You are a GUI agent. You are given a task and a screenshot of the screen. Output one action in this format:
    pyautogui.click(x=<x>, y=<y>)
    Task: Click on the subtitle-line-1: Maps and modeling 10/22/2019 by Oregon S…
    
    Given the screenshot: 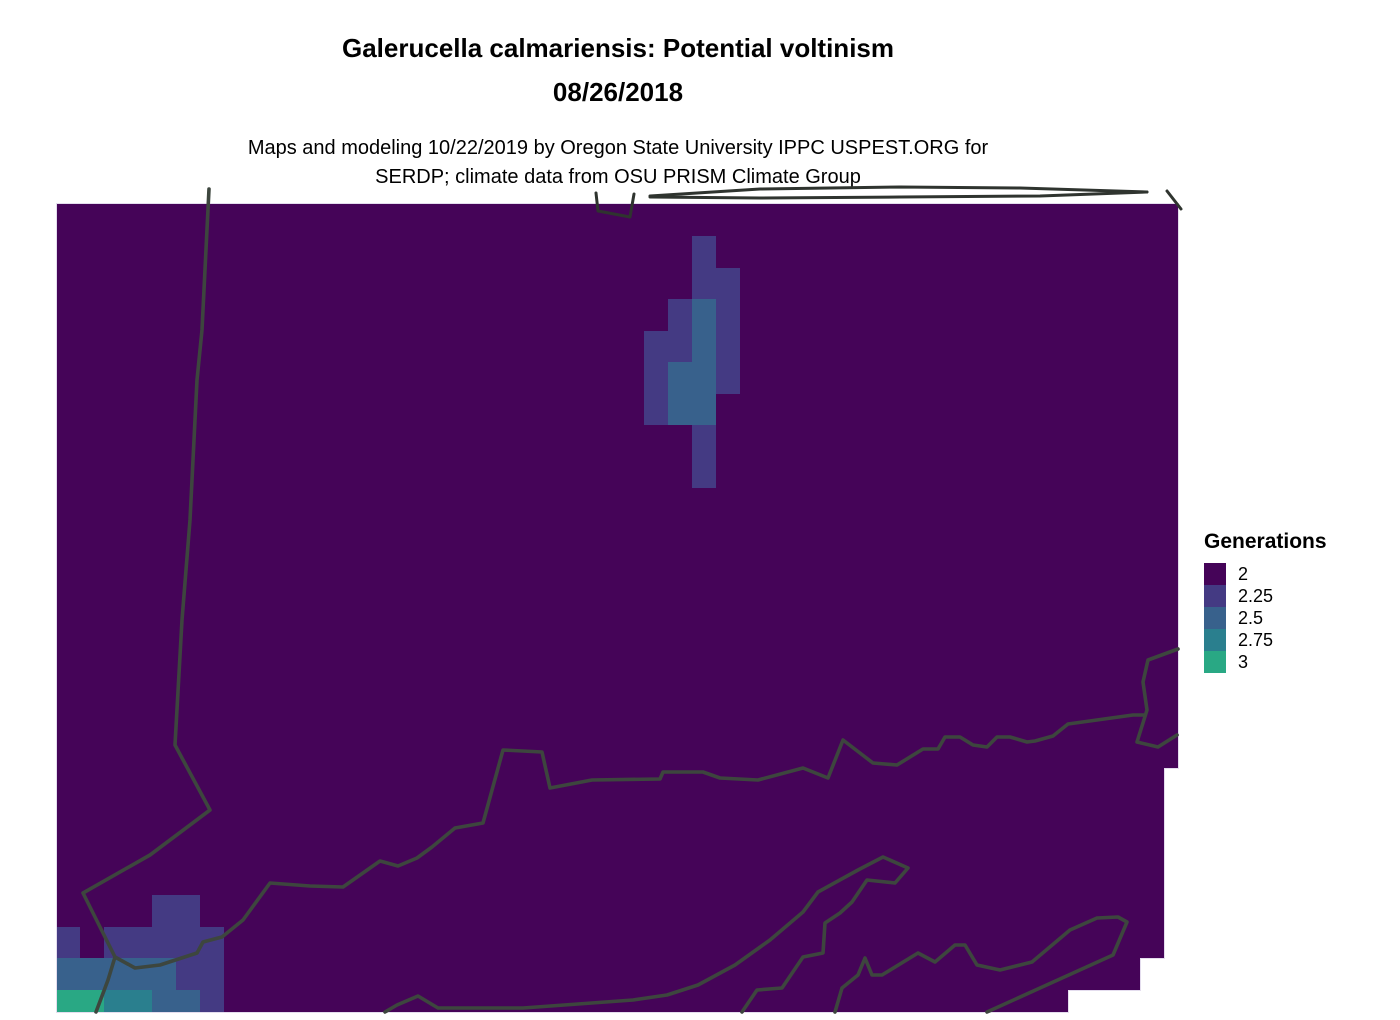 What is the action you would take?
    pyautogui.click(x=618, y=148)
    